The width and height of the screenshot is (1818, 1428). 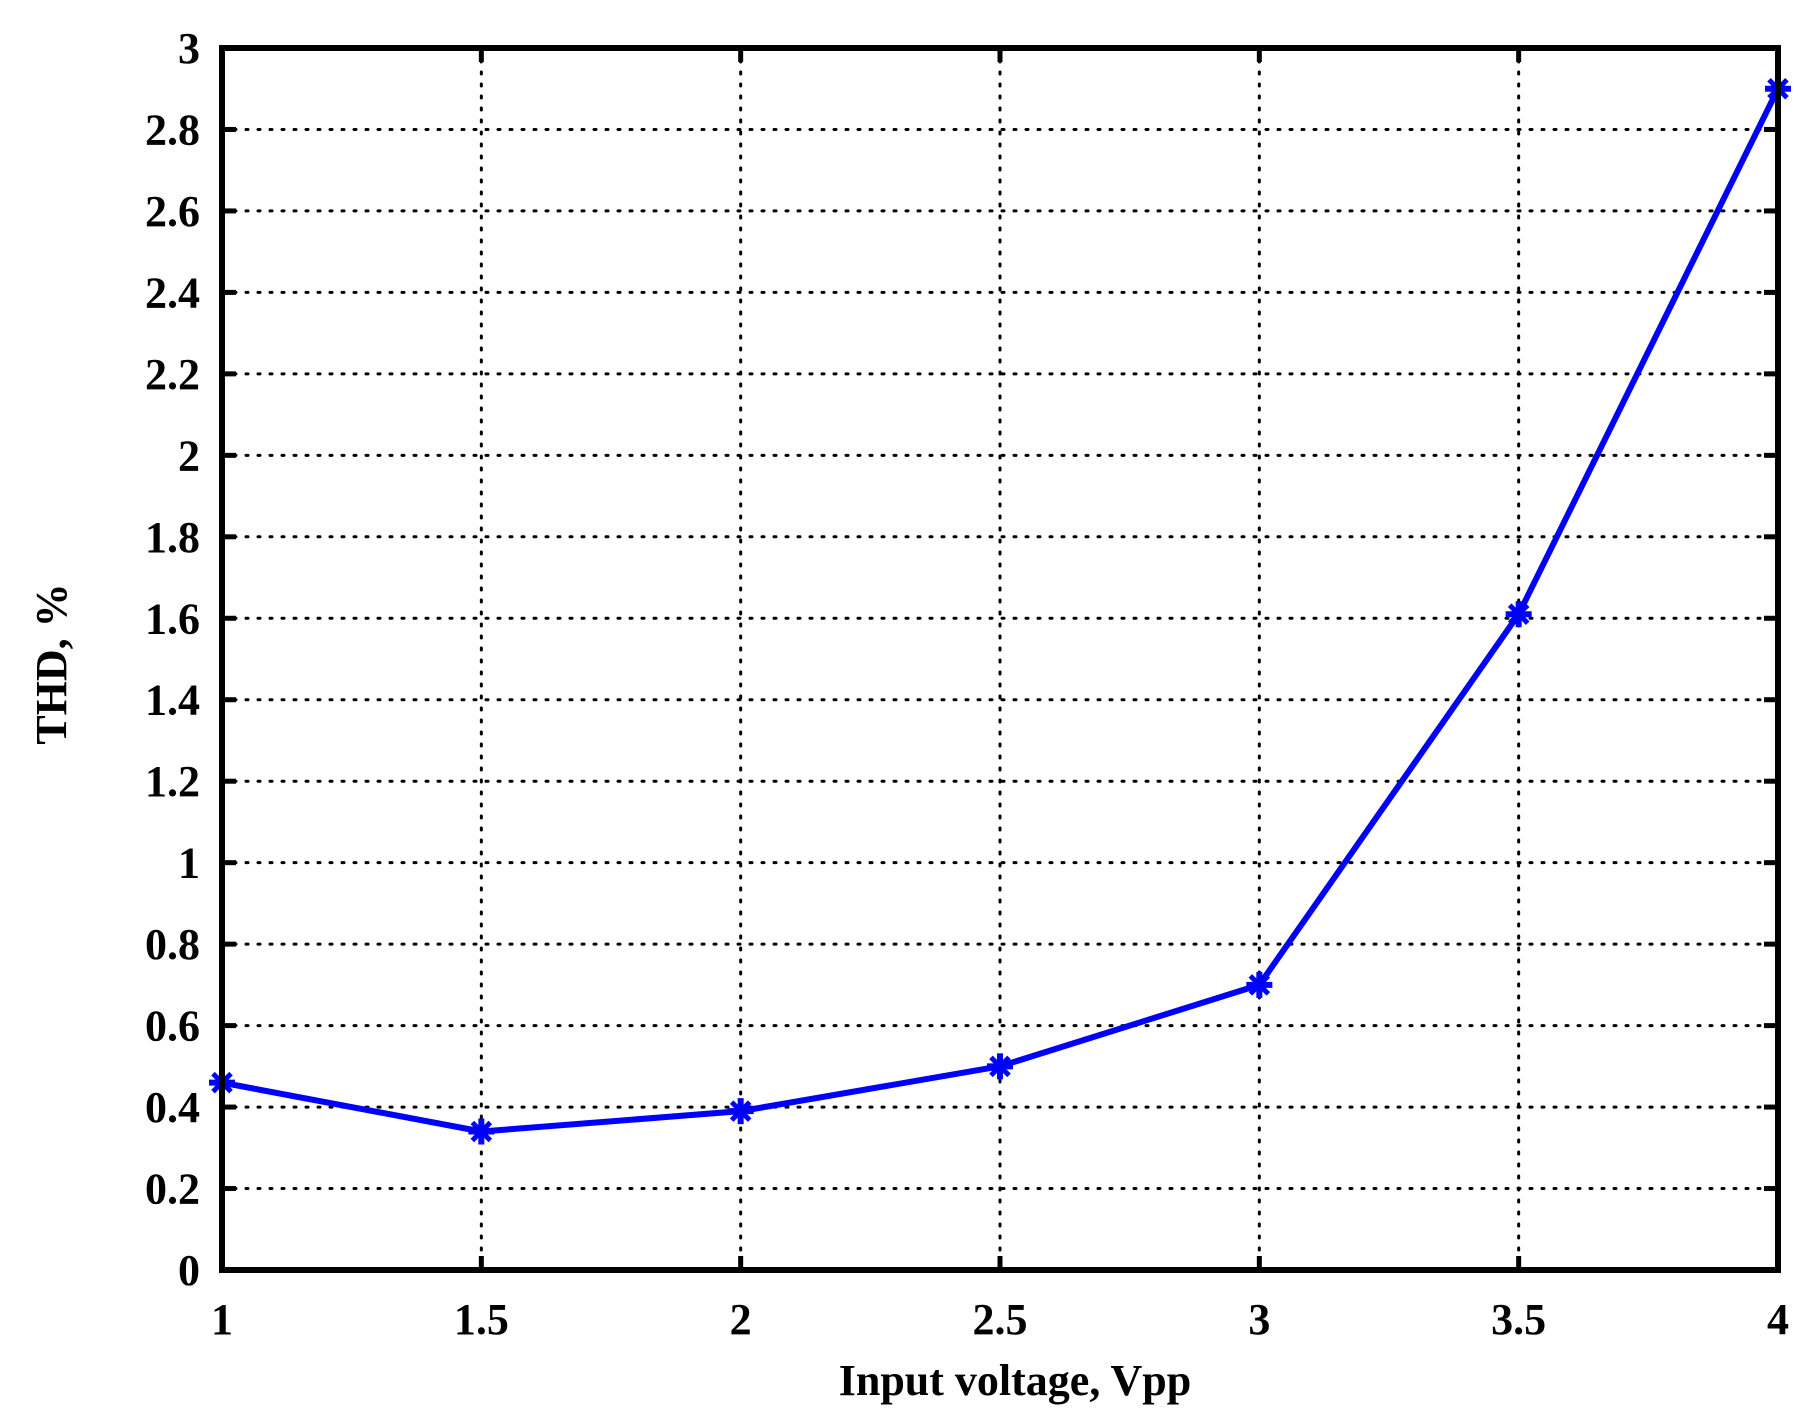 What do you see at coordinates (481, 1319) in the screenshot?
I see `x-tick-label: 1.5` at bounding box center [481, 1319].